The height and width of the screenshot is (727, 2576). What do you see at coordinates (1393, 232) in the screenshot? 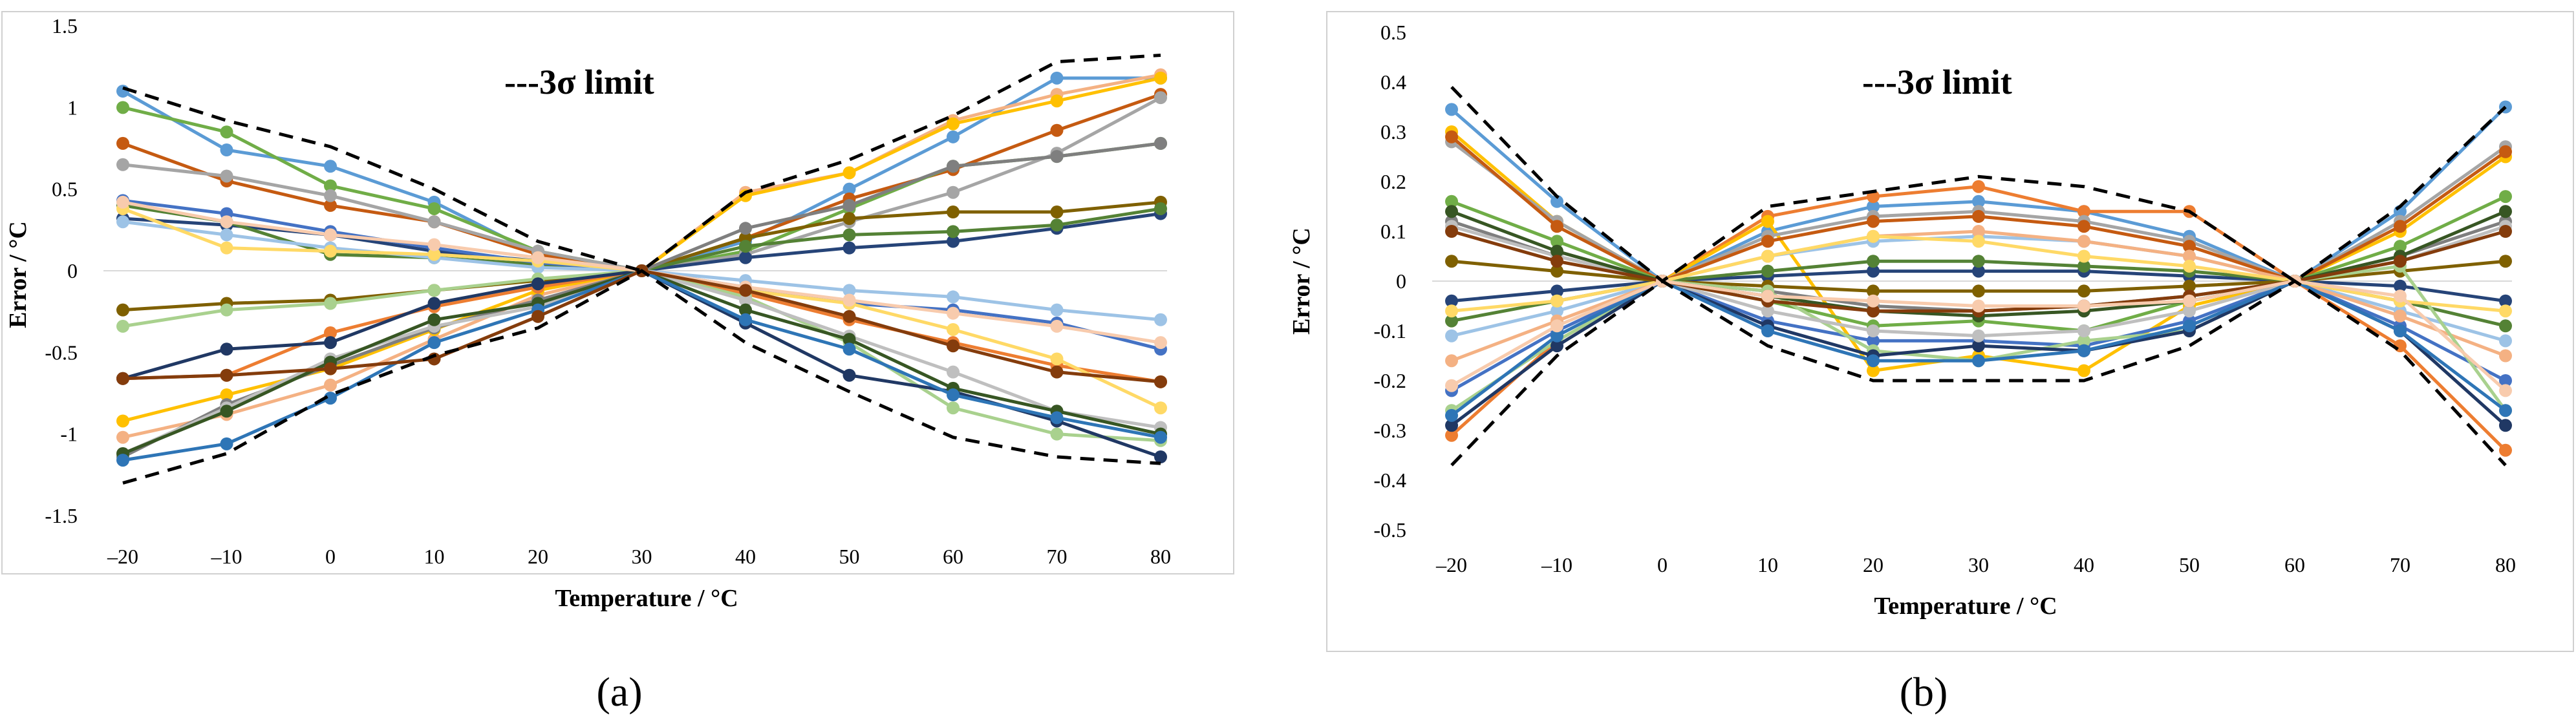
I see `y-tick-label: 0.1` at bounding box center [1393, 232].